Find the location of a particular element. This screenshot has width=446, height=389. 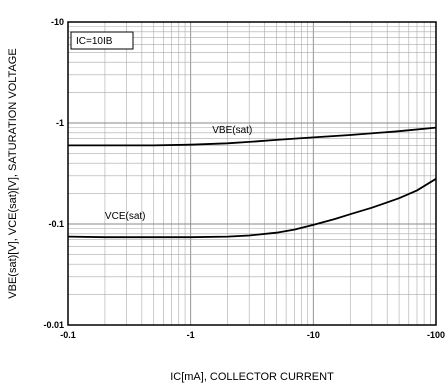

x-tick-label: -100 is located at coordinates (436, 335).